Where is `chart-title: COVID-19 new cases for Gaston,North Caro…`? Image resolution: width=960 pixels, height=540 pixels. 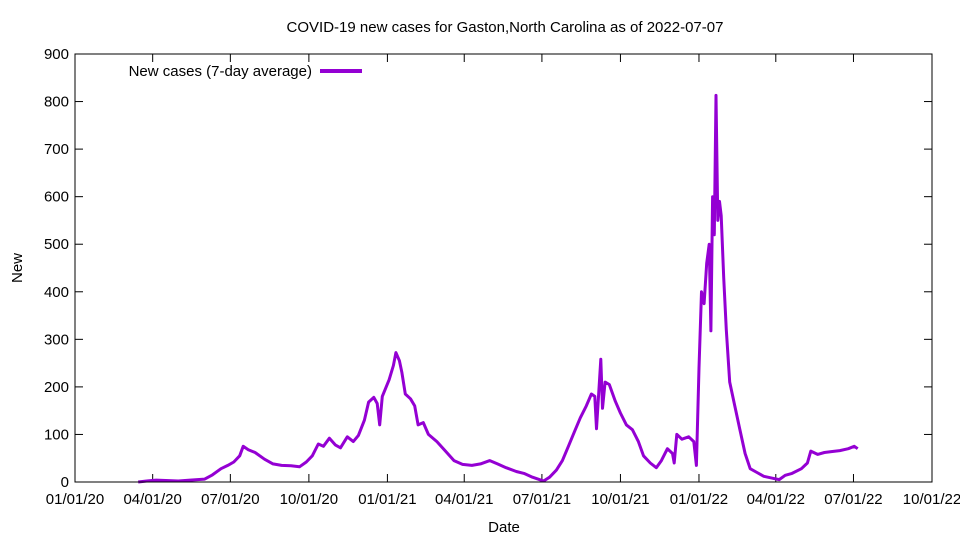
chart-title: COVID-19 new cases for Gaston,North Caro… is located at coordinates (505, 27).